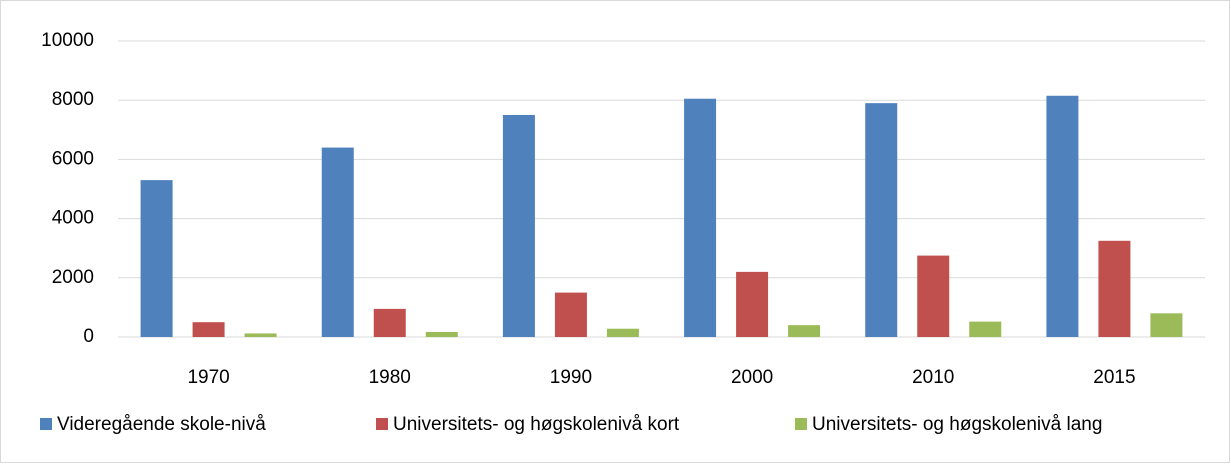 The image size is (1231, 469). I want to click on y-tick-label: 6000, so click(73, 158).